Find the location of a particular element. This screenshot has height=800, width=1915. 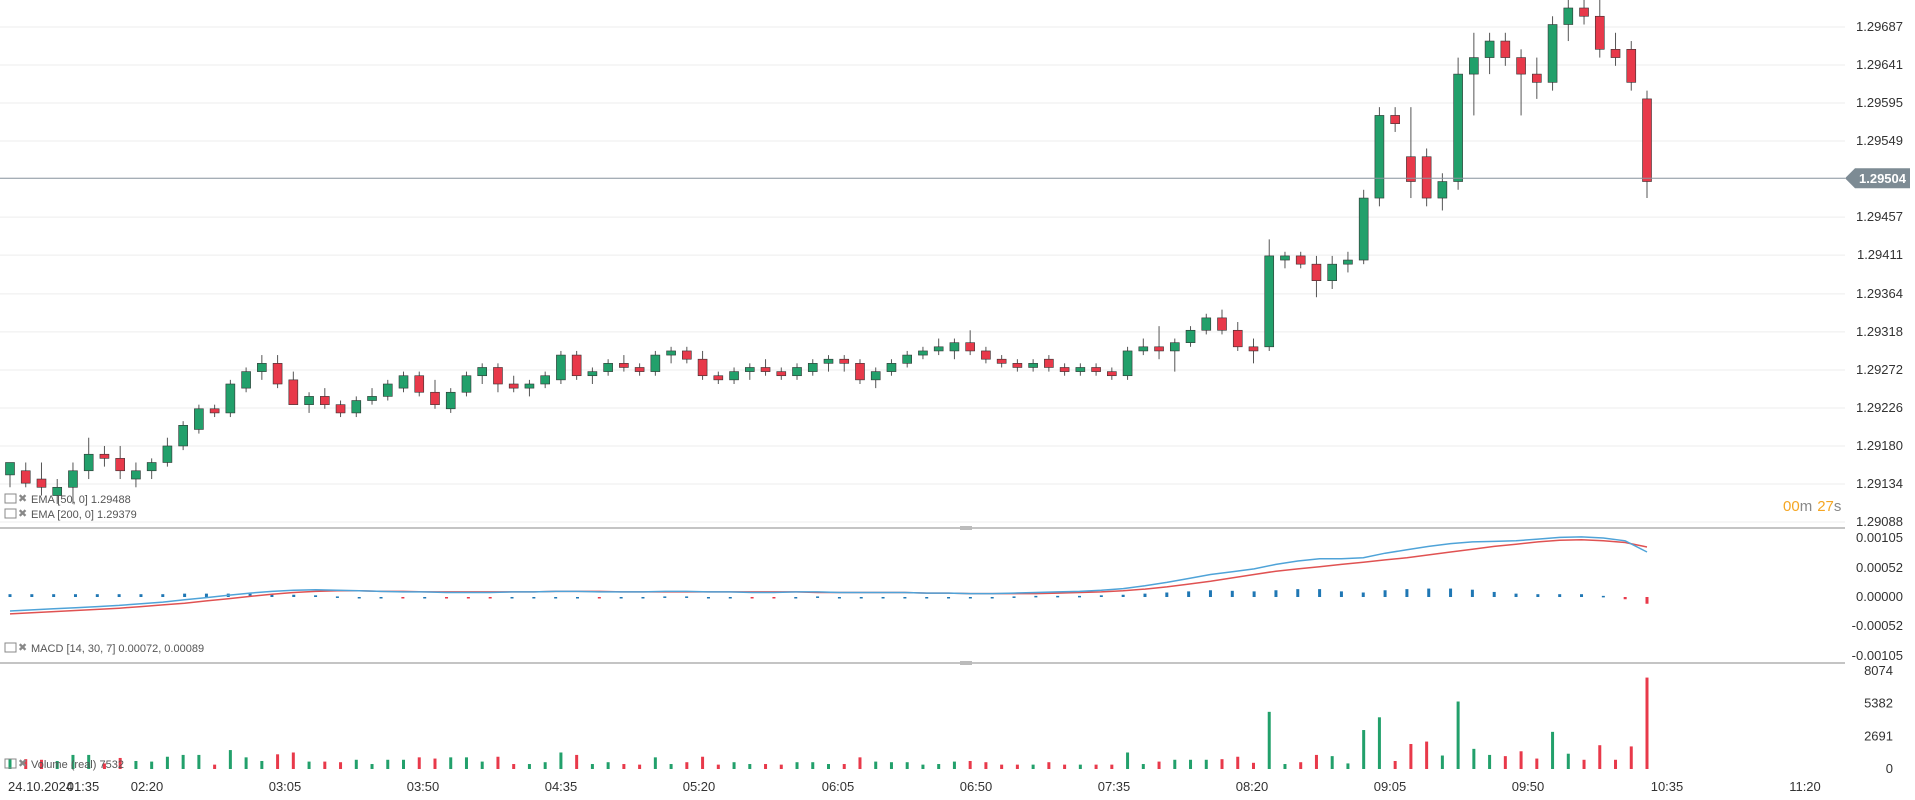

ema-legend-row-2: ✖ EMA [200, 0] 1.29379 is located at coordinates (70, 514).